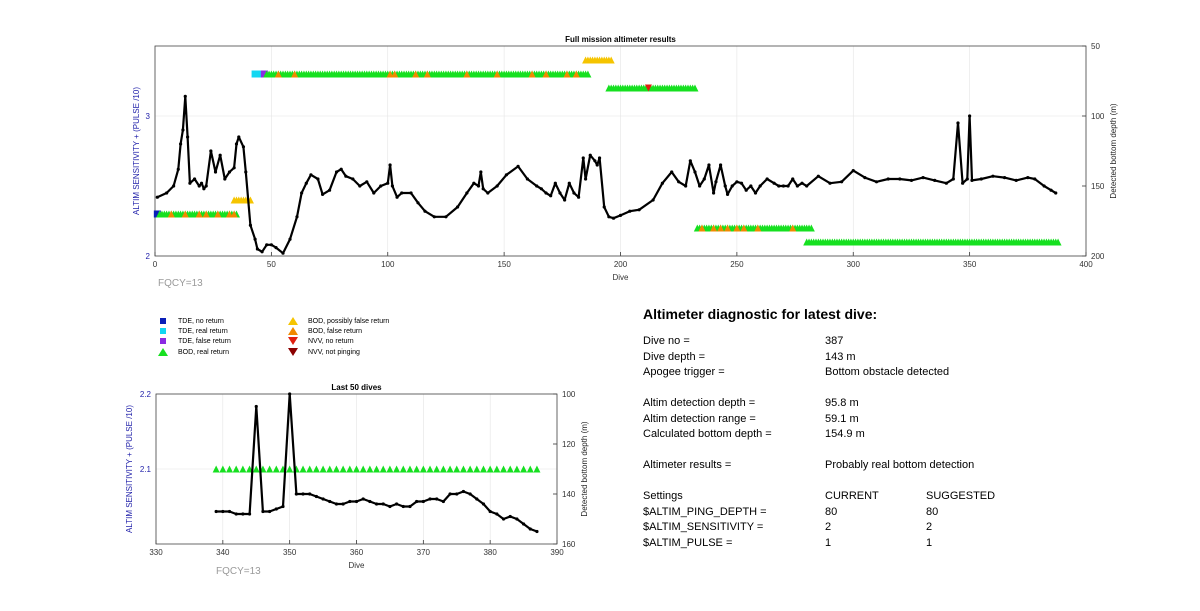  What do you see at coordinates (688, 542) in the screenshot?
I see `pulse-label: $ALTIM_PULSE =` at bounding box center [688, 542].